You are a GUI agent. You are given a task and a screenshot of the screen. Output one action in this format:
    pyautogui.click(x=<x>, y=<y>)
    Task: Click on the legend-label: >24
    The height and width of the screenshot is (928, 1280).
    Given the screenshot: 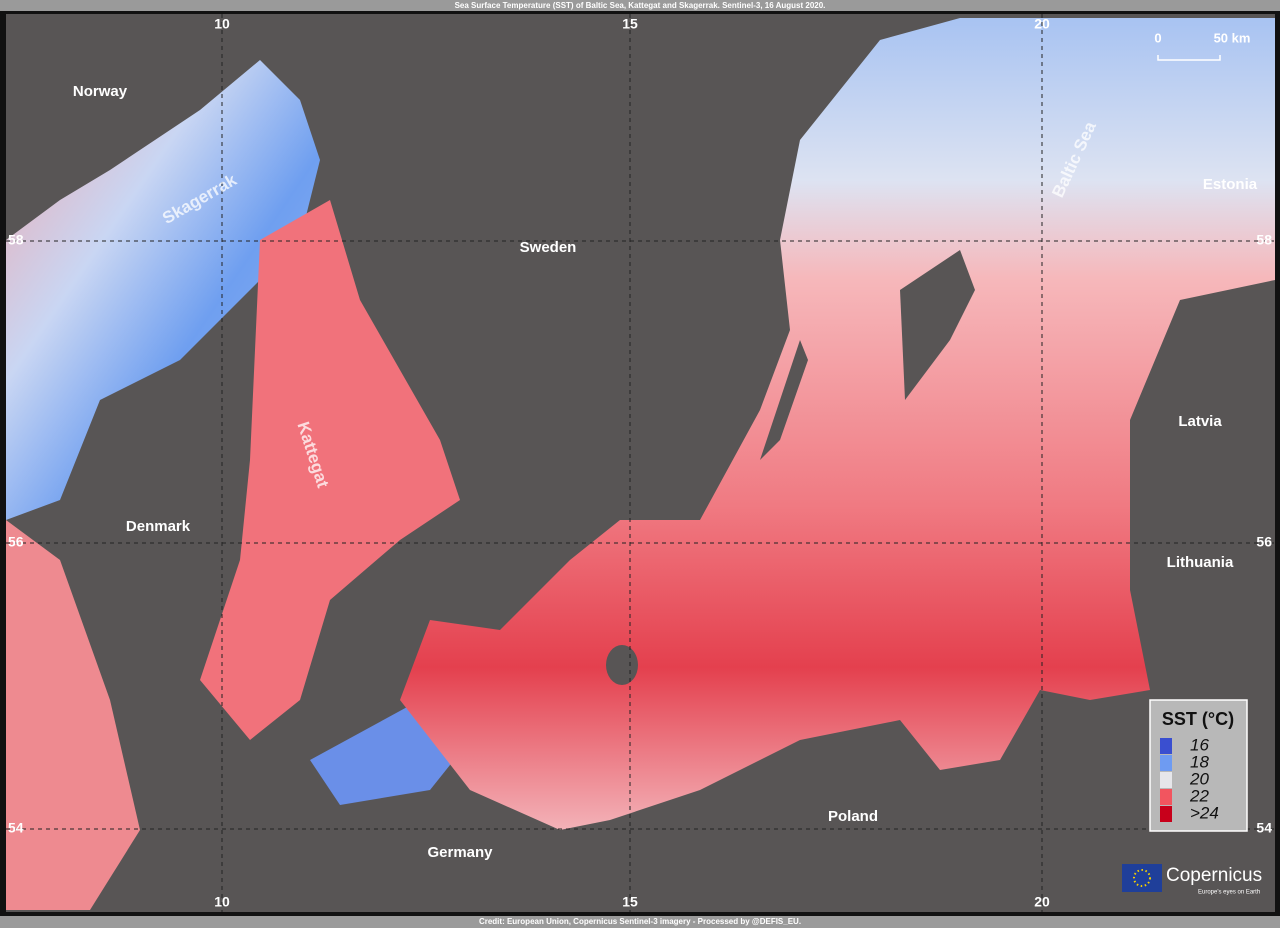 What is the action you would take?
    pyautogui.click(x=1204, y=812)
    